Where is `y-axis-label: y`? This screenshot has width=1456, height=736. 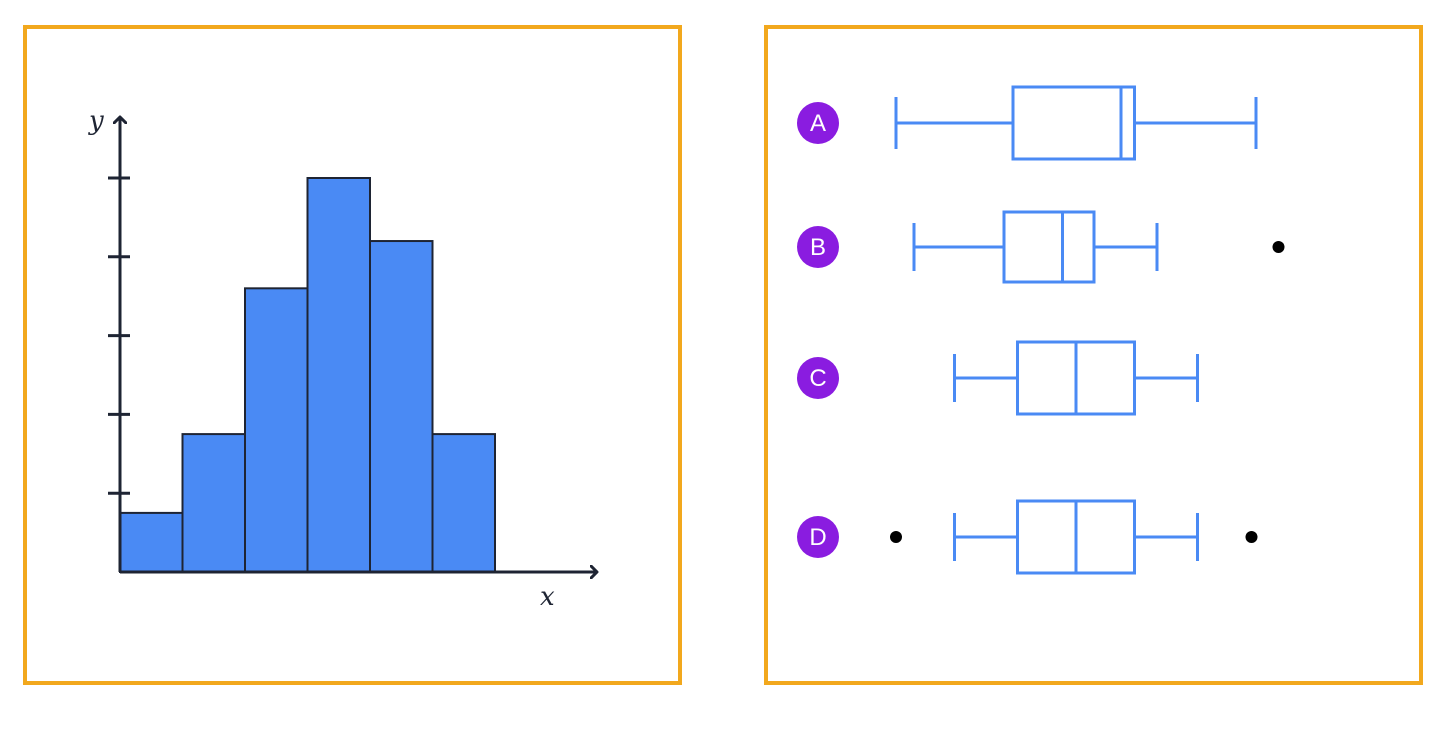 y-axis-label: y is located at coordinates (96, 121).